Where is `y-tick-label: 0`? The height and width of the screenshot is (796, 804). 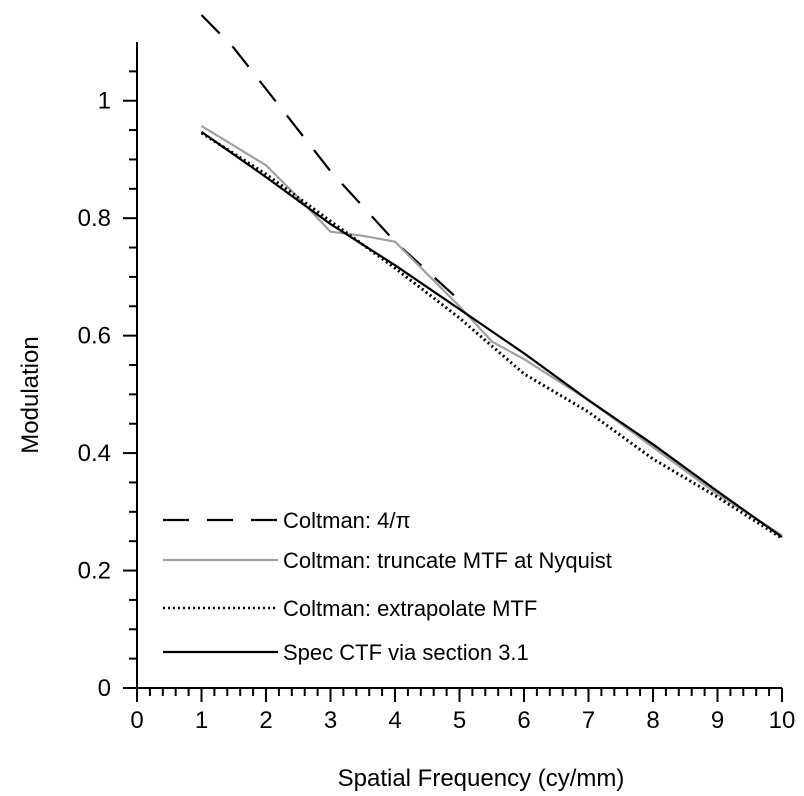 y-tick-label: 0 is located at coordinates (104, 688).